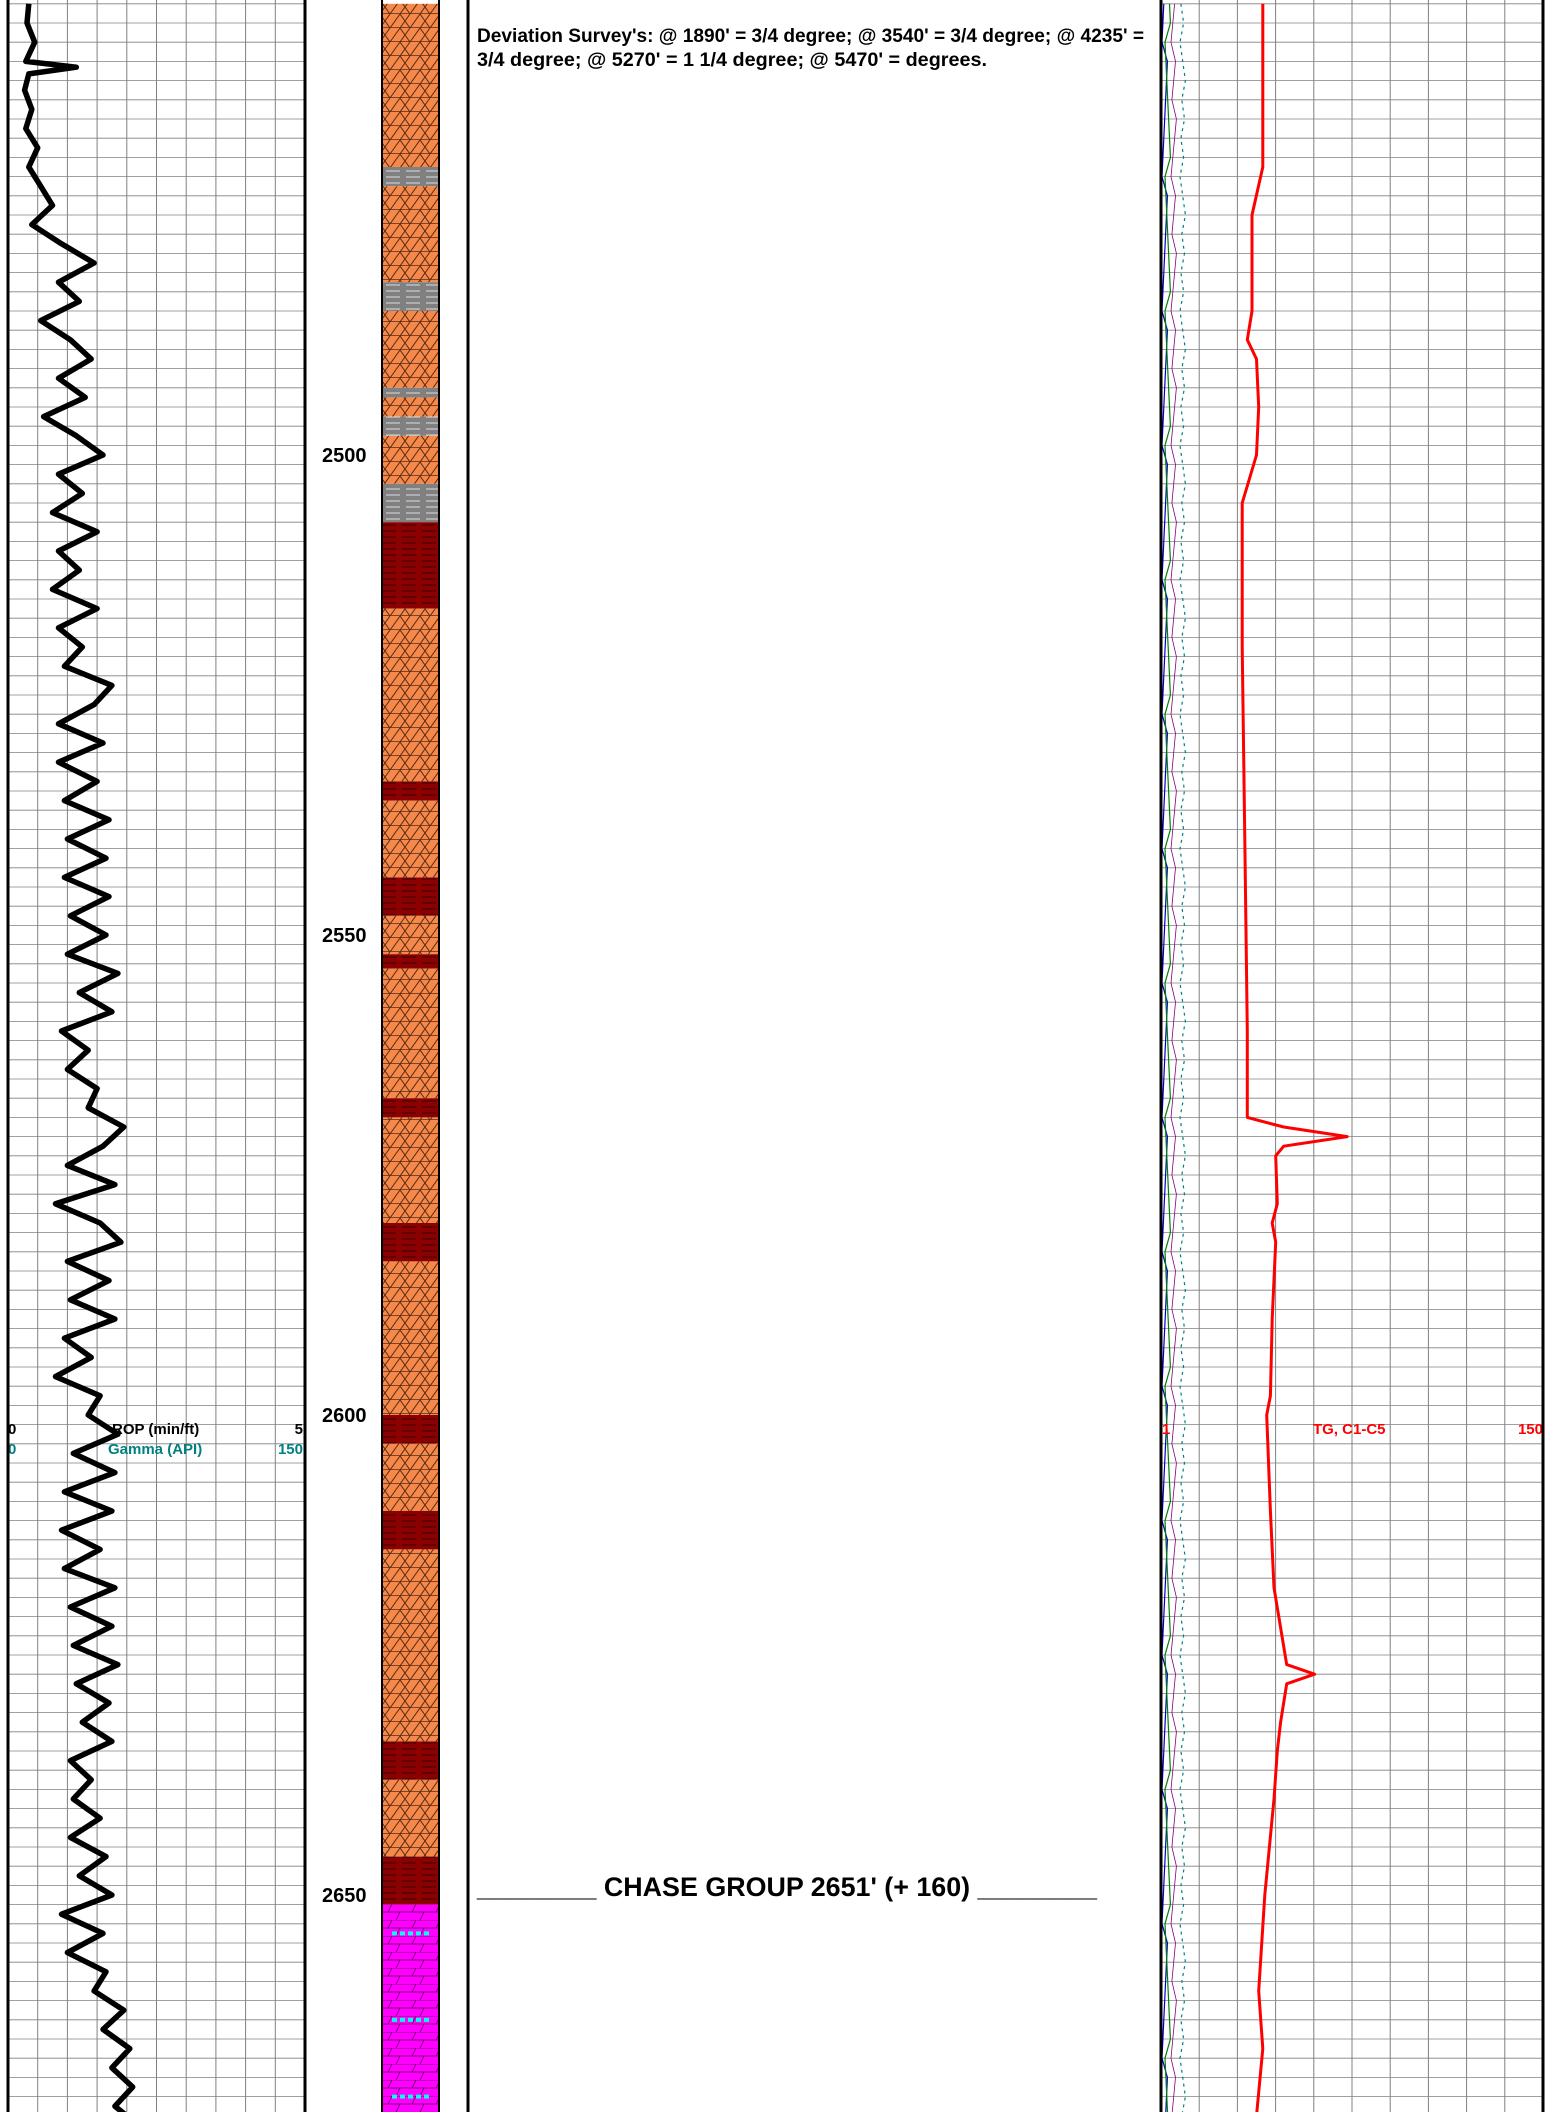 The image size is (1551, 2112). I want to click on rop-scale-min: 0, so click(12, 1429).